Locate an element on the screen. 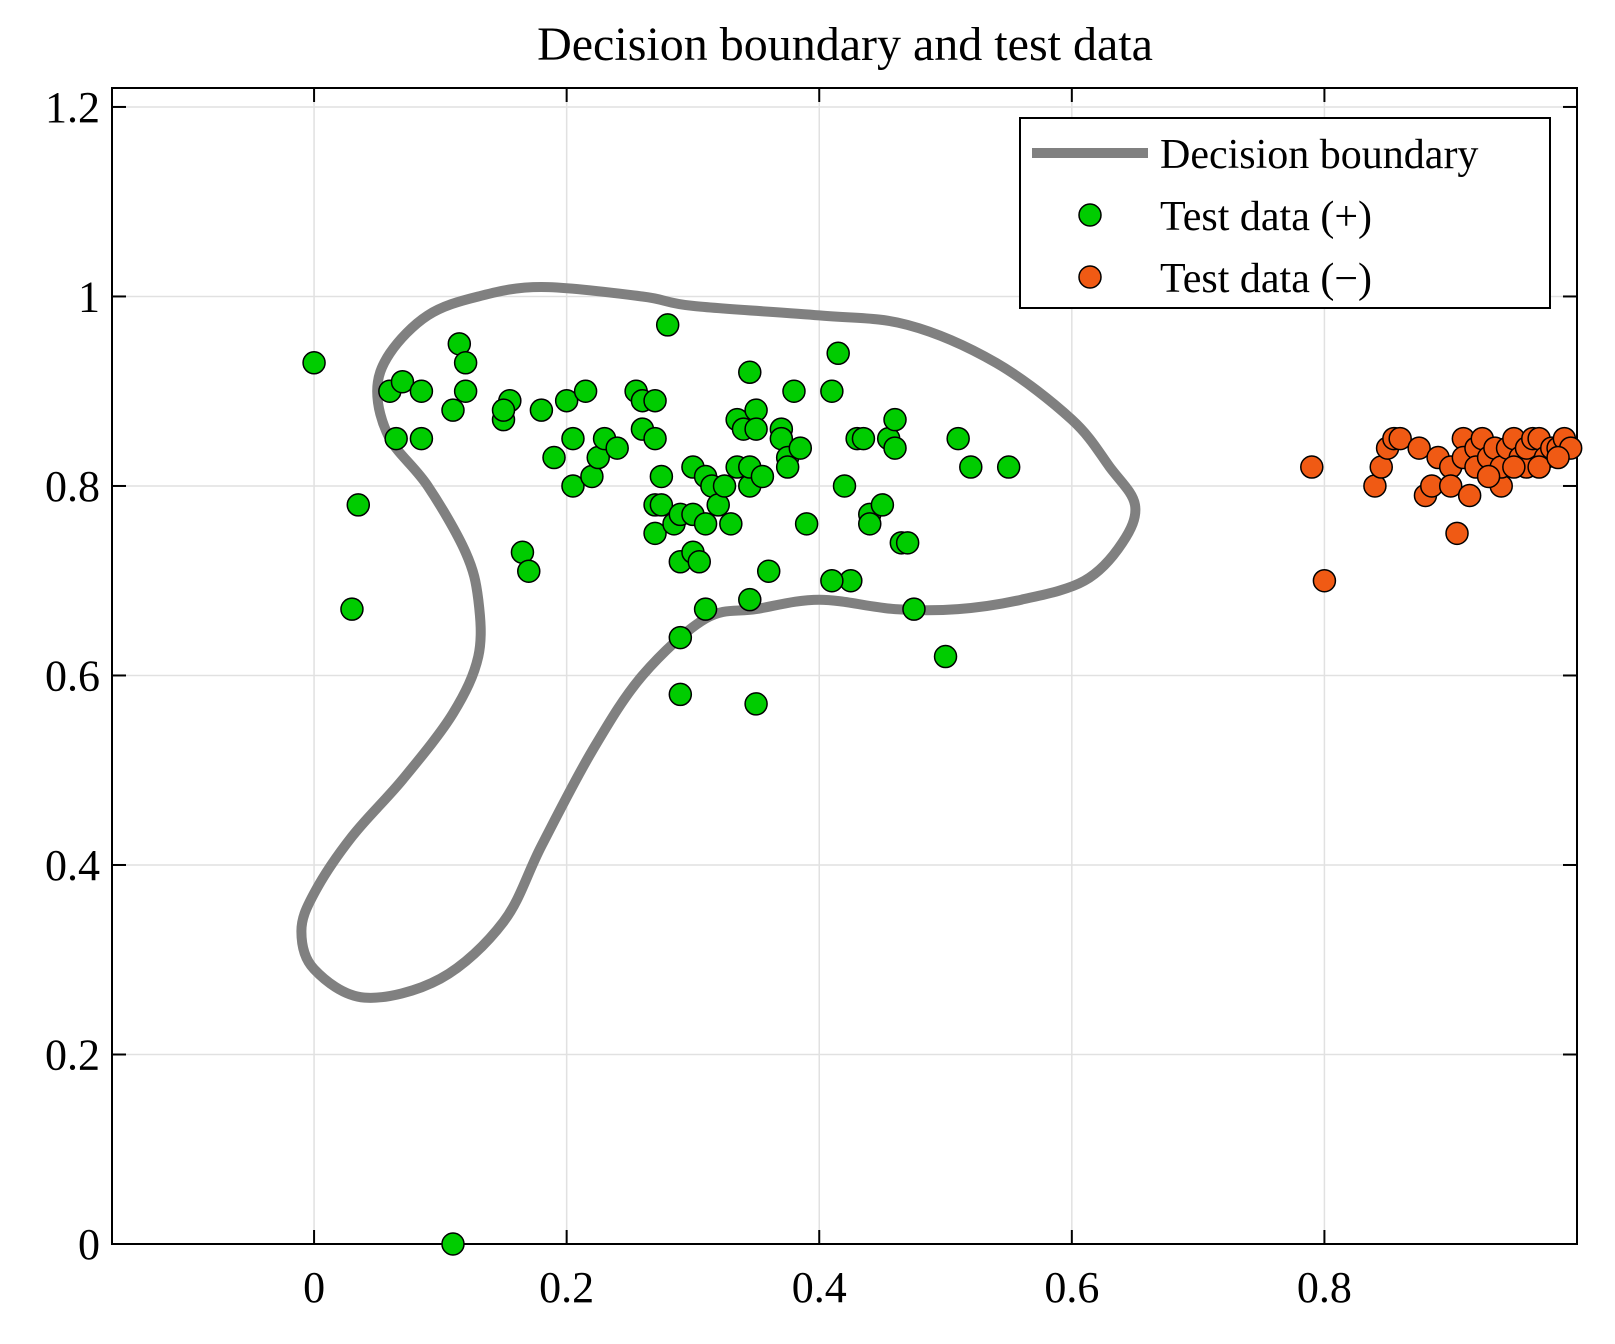 The height and width of the screenshot is (1344, 1615). y-tick-label: 0.6 is located at coordinates (72, 675).